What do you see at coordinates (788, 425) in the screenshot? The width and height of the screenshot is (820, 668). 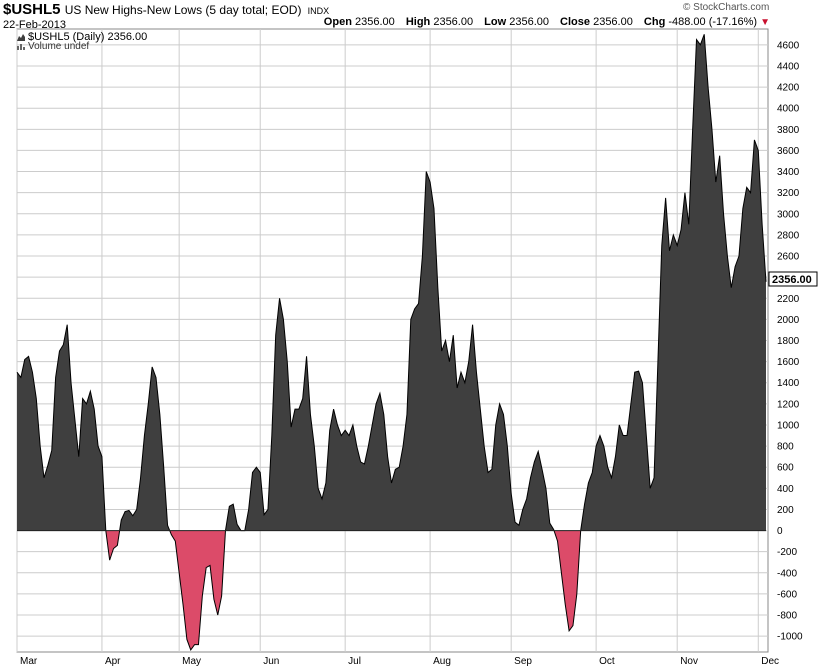 I see `y-tick-label: 1000` at bounding box center [788, 425].